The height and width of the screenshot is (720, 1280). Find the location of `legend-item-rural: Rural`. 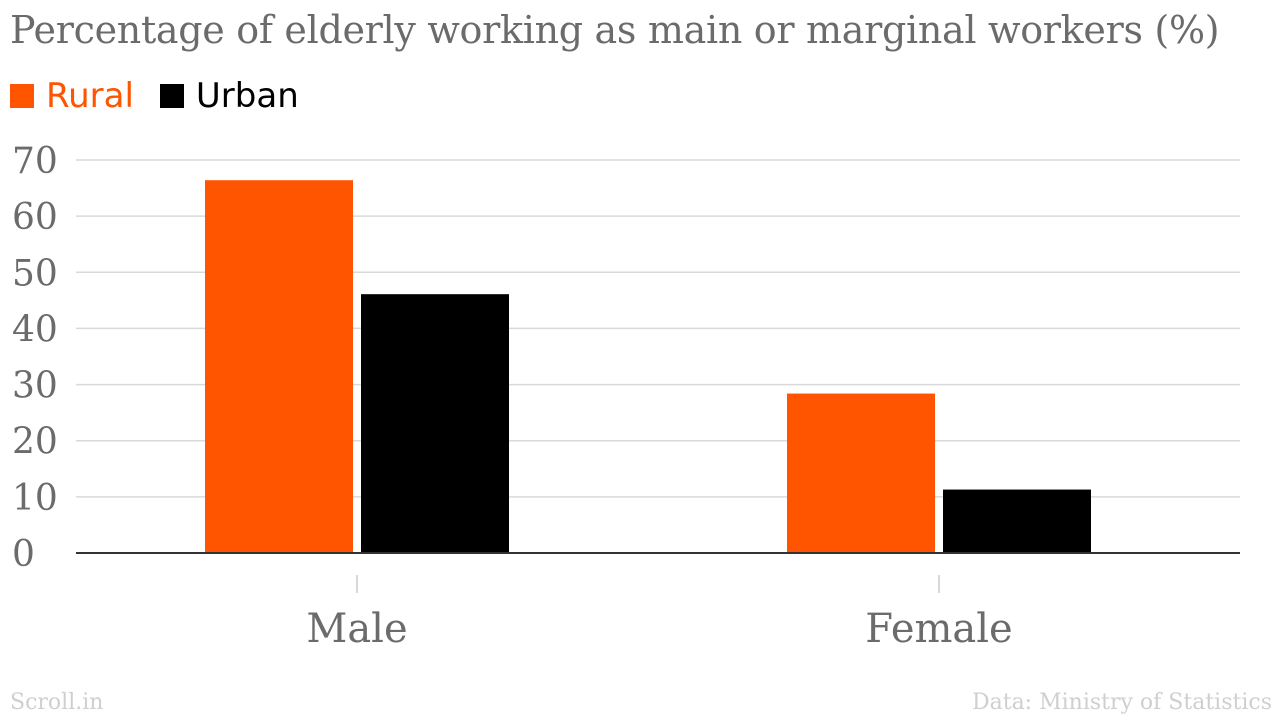

legend-item-rural: Rural is located at coordinates (72, 96).